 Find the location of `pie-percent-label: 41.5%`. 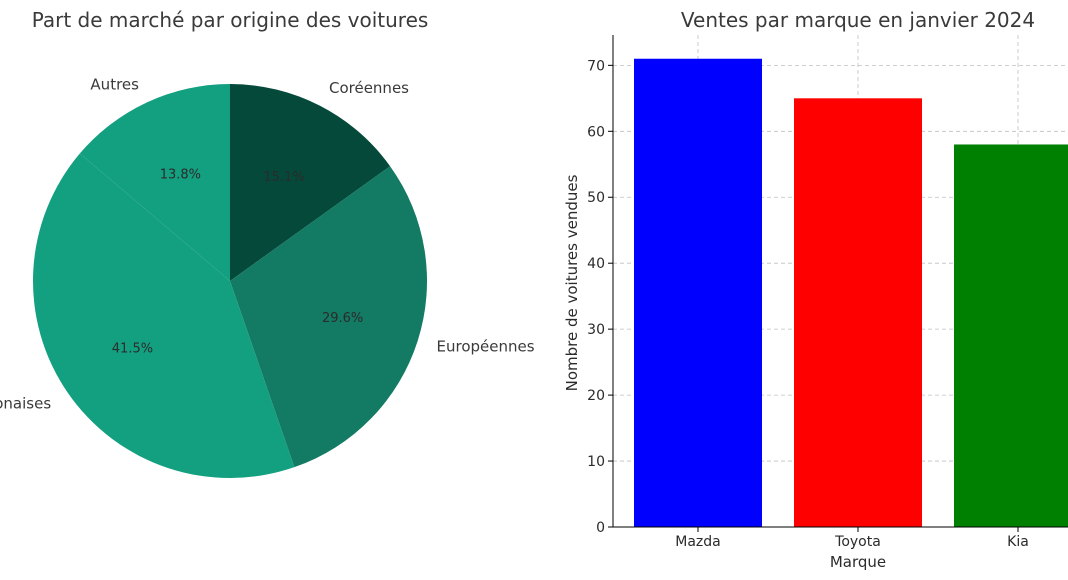

pie-percent-label: 41.5% is located at coordinates (132, 349).